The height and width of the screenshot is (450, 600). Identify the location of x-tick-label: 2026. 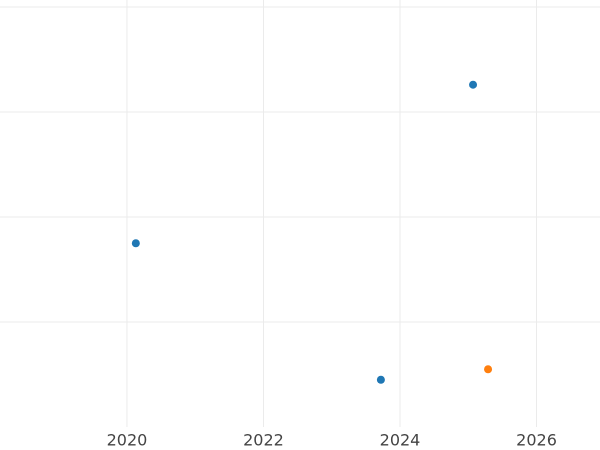
(536, 440).